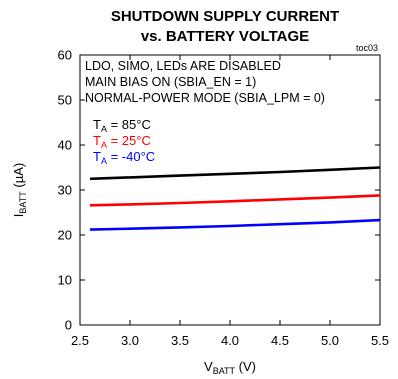 This screenshot has width=398, height=379. What do you see at coordinates (208, 366) in the screenshot?
I see `x-axis-label-main: V` at bounding box center [208, 366].